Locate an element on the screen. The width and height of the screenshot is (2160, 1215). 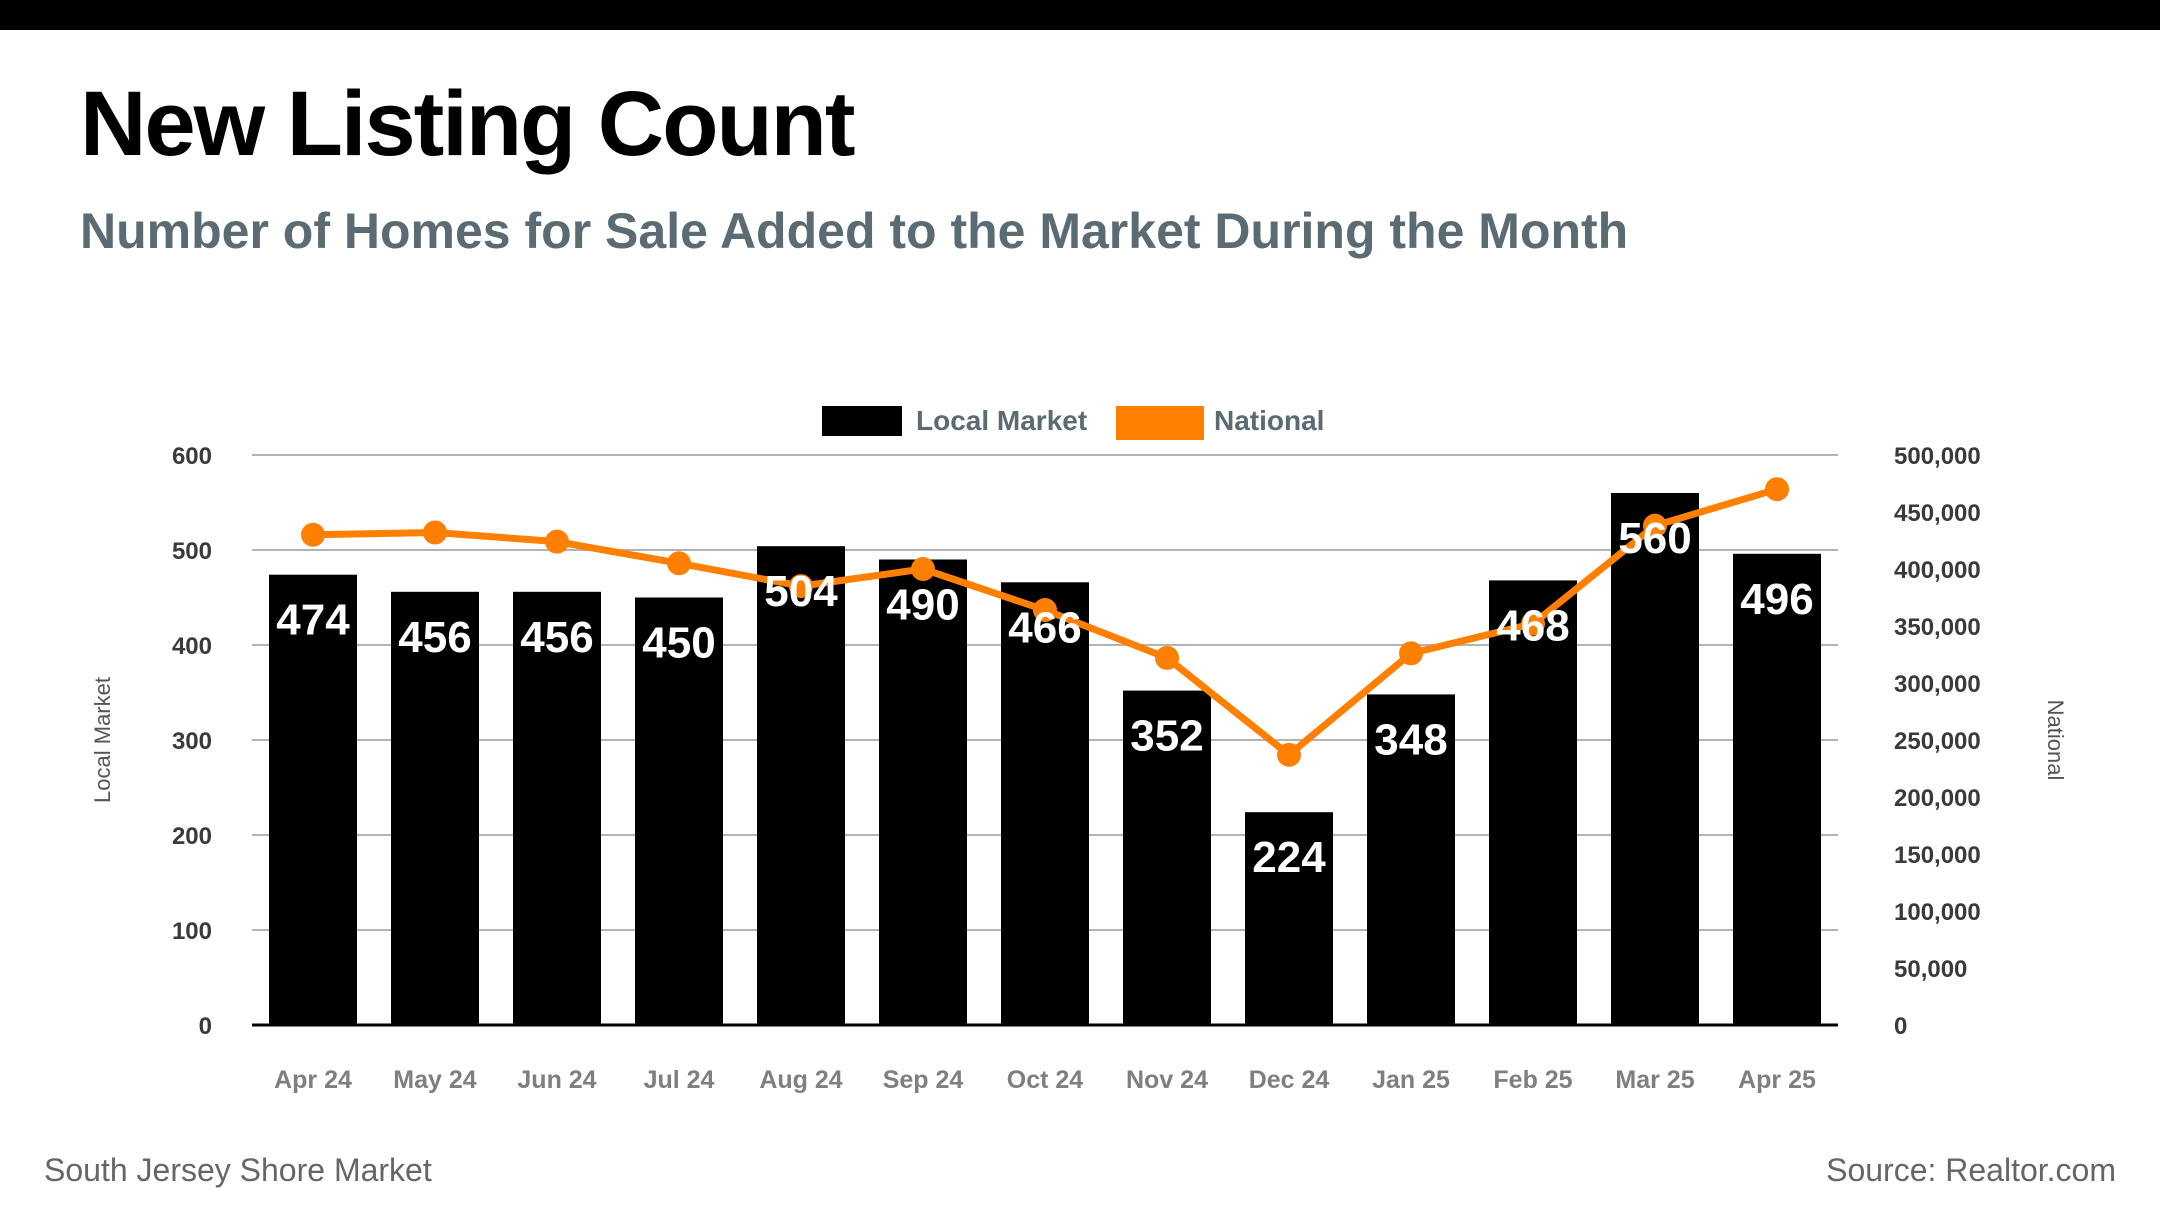
x-tick-label: Mar 25 is located at coordinates (1654, 1080).